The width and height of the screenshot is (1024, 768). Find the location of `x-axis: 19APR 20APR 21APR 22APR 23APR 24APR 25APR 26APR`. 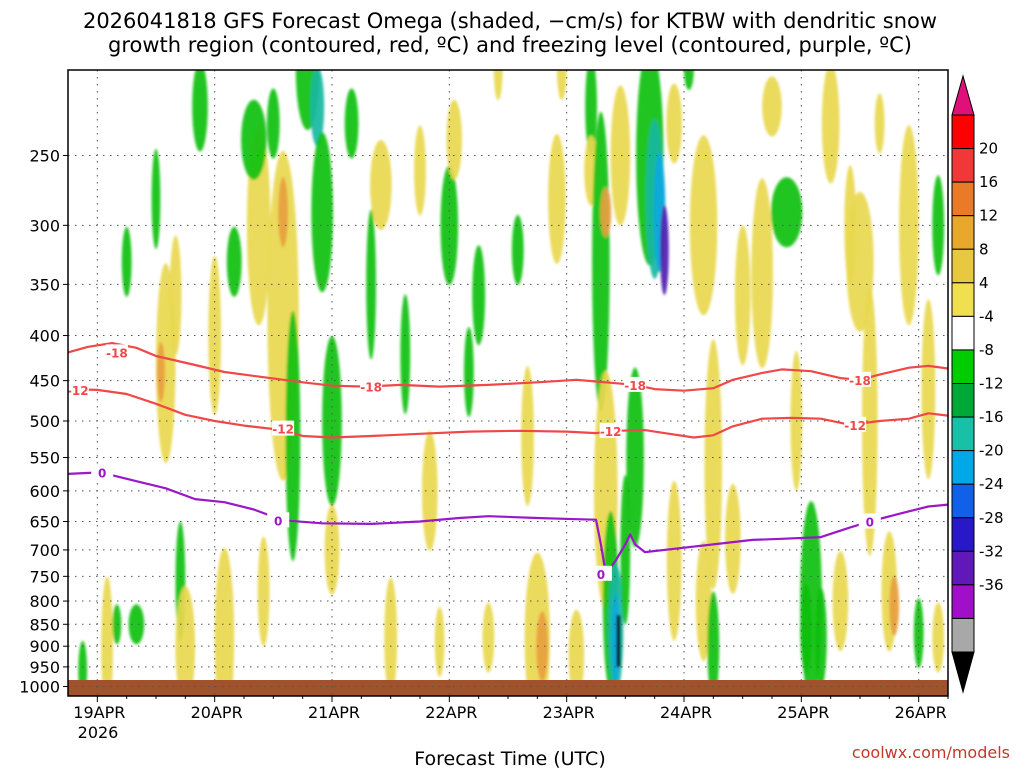

x-axis: 19APR 20APR 21APR 22APR 23APR 24APR 25APR 26APR is located at coordinates (511, 709).